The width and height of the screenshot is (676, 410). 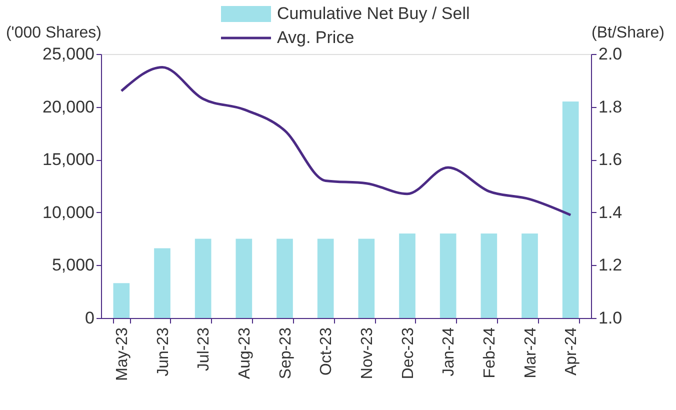 What do you see at coordinates (367, 353) in the screenshot?
I see `x-tick-label: Nov-23` at bounding box center [367, 353].